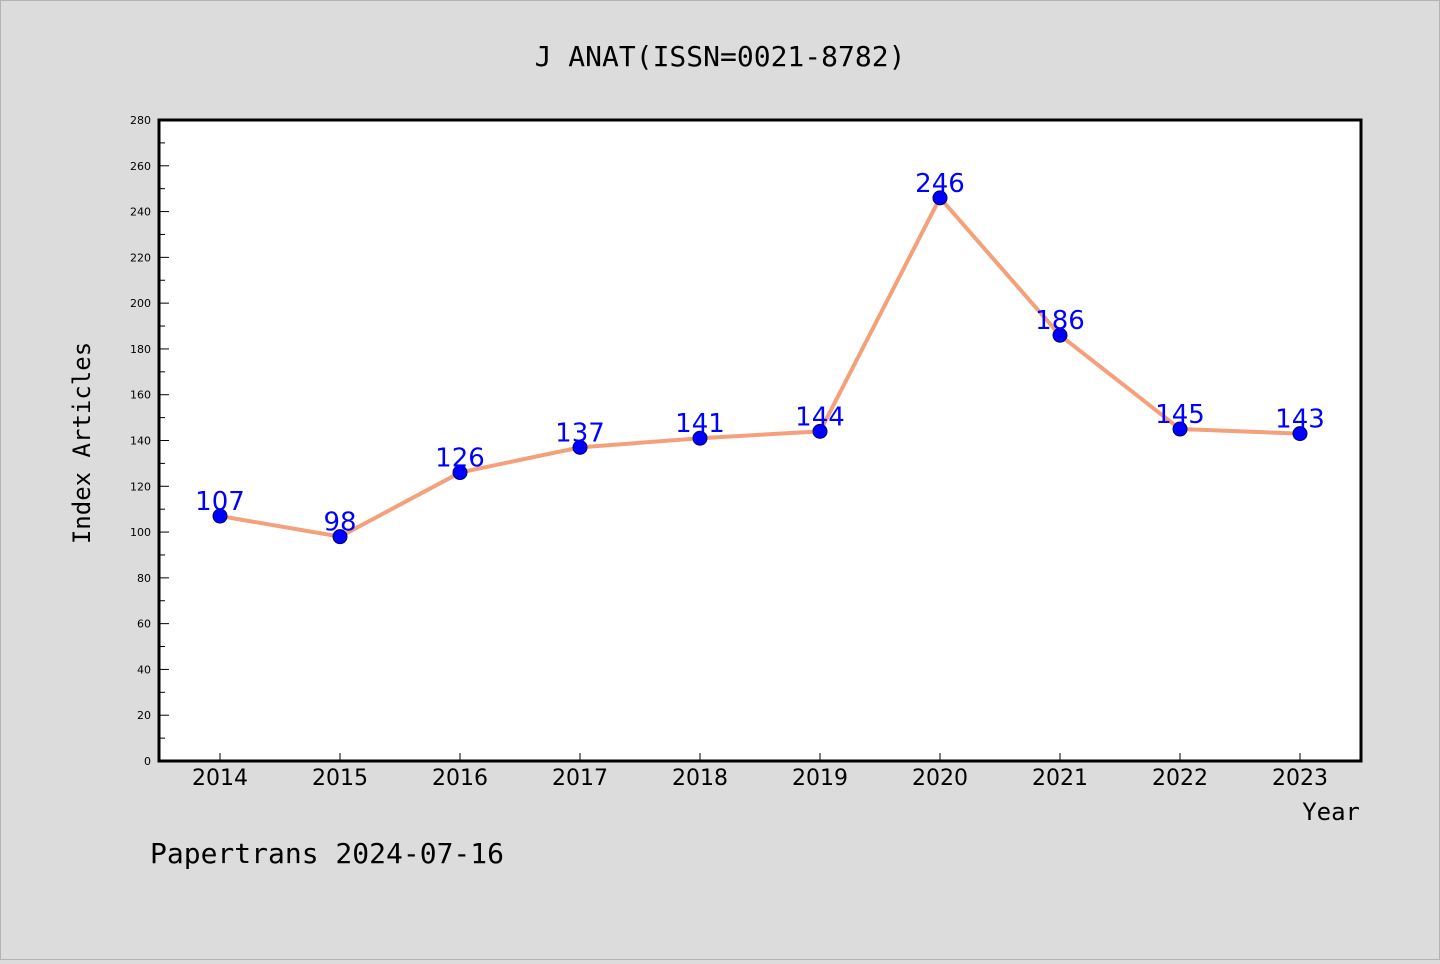  What do you see at coordinates (140, 257) in the screenshot?
I see `y-tick-label: 220` at bounding box center [140, 257].